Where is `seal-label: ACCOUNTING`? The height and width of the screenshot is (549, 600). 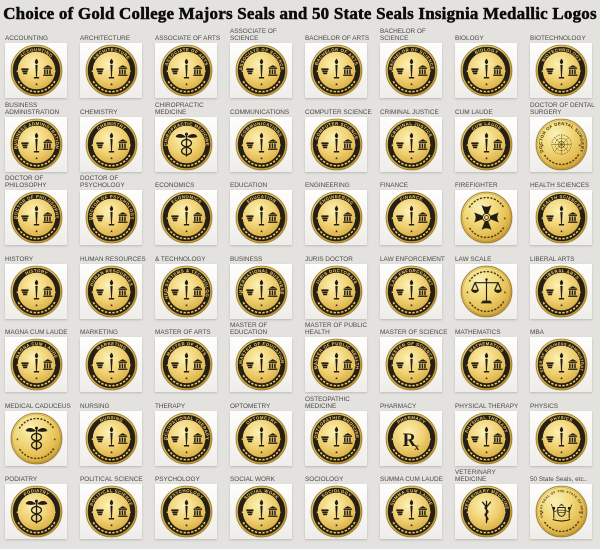 seal-label: ACCOUNTING is located at coordinates (26, 38).